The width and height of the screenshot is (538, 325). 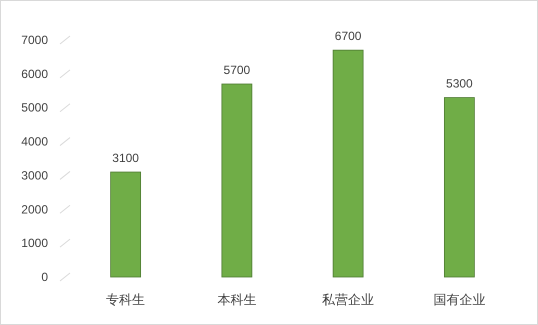 I want to click on x-tick-label: 本科生, so click(x=236, y=299).